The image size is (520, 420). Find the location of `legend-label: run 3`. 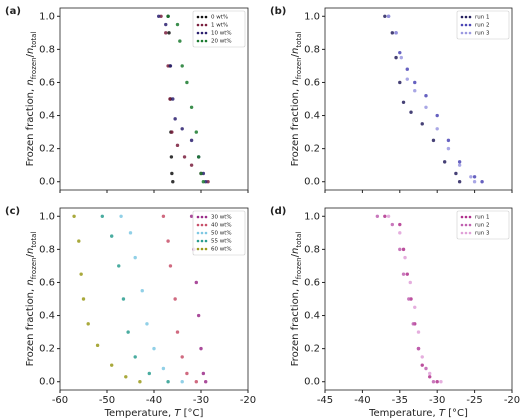

legend-label: run 3 is located at coordinates (482, 34).